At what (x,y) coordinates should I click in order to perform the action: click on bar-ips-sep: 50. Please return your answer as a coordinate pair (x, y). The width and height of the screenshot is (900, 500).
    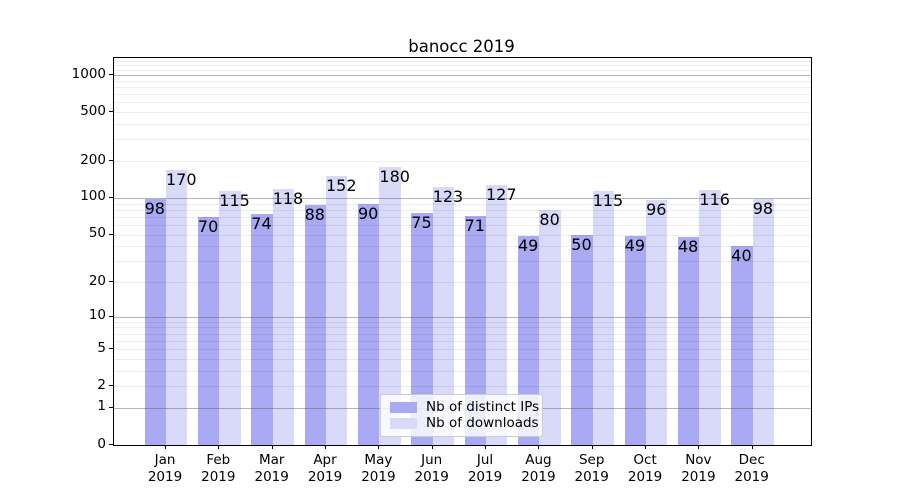
    Looking at the image, I should click on (582, 339).